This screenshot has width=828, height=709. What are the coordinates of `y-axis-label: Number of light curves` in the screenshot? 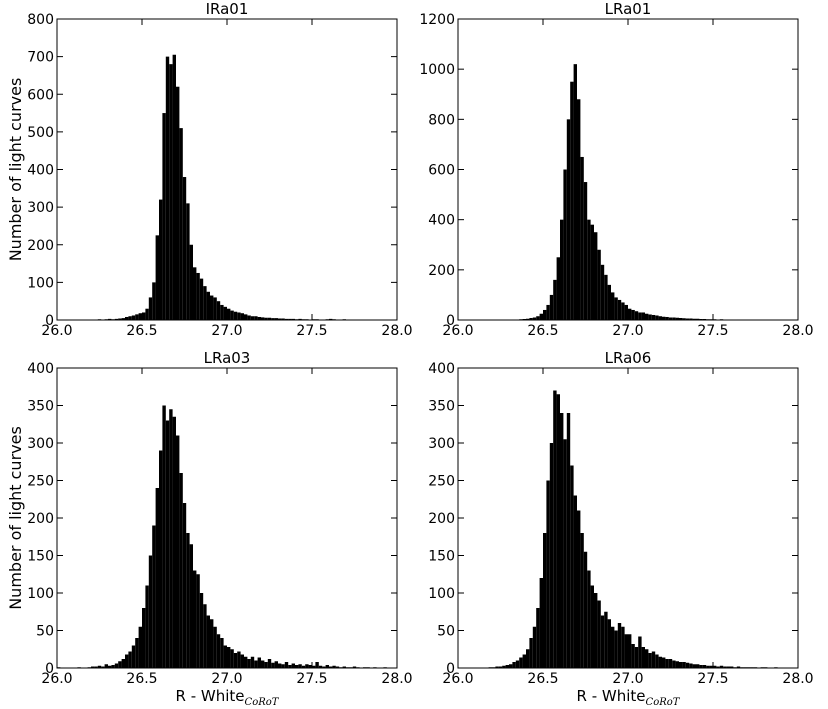 It's located at (15, 518).